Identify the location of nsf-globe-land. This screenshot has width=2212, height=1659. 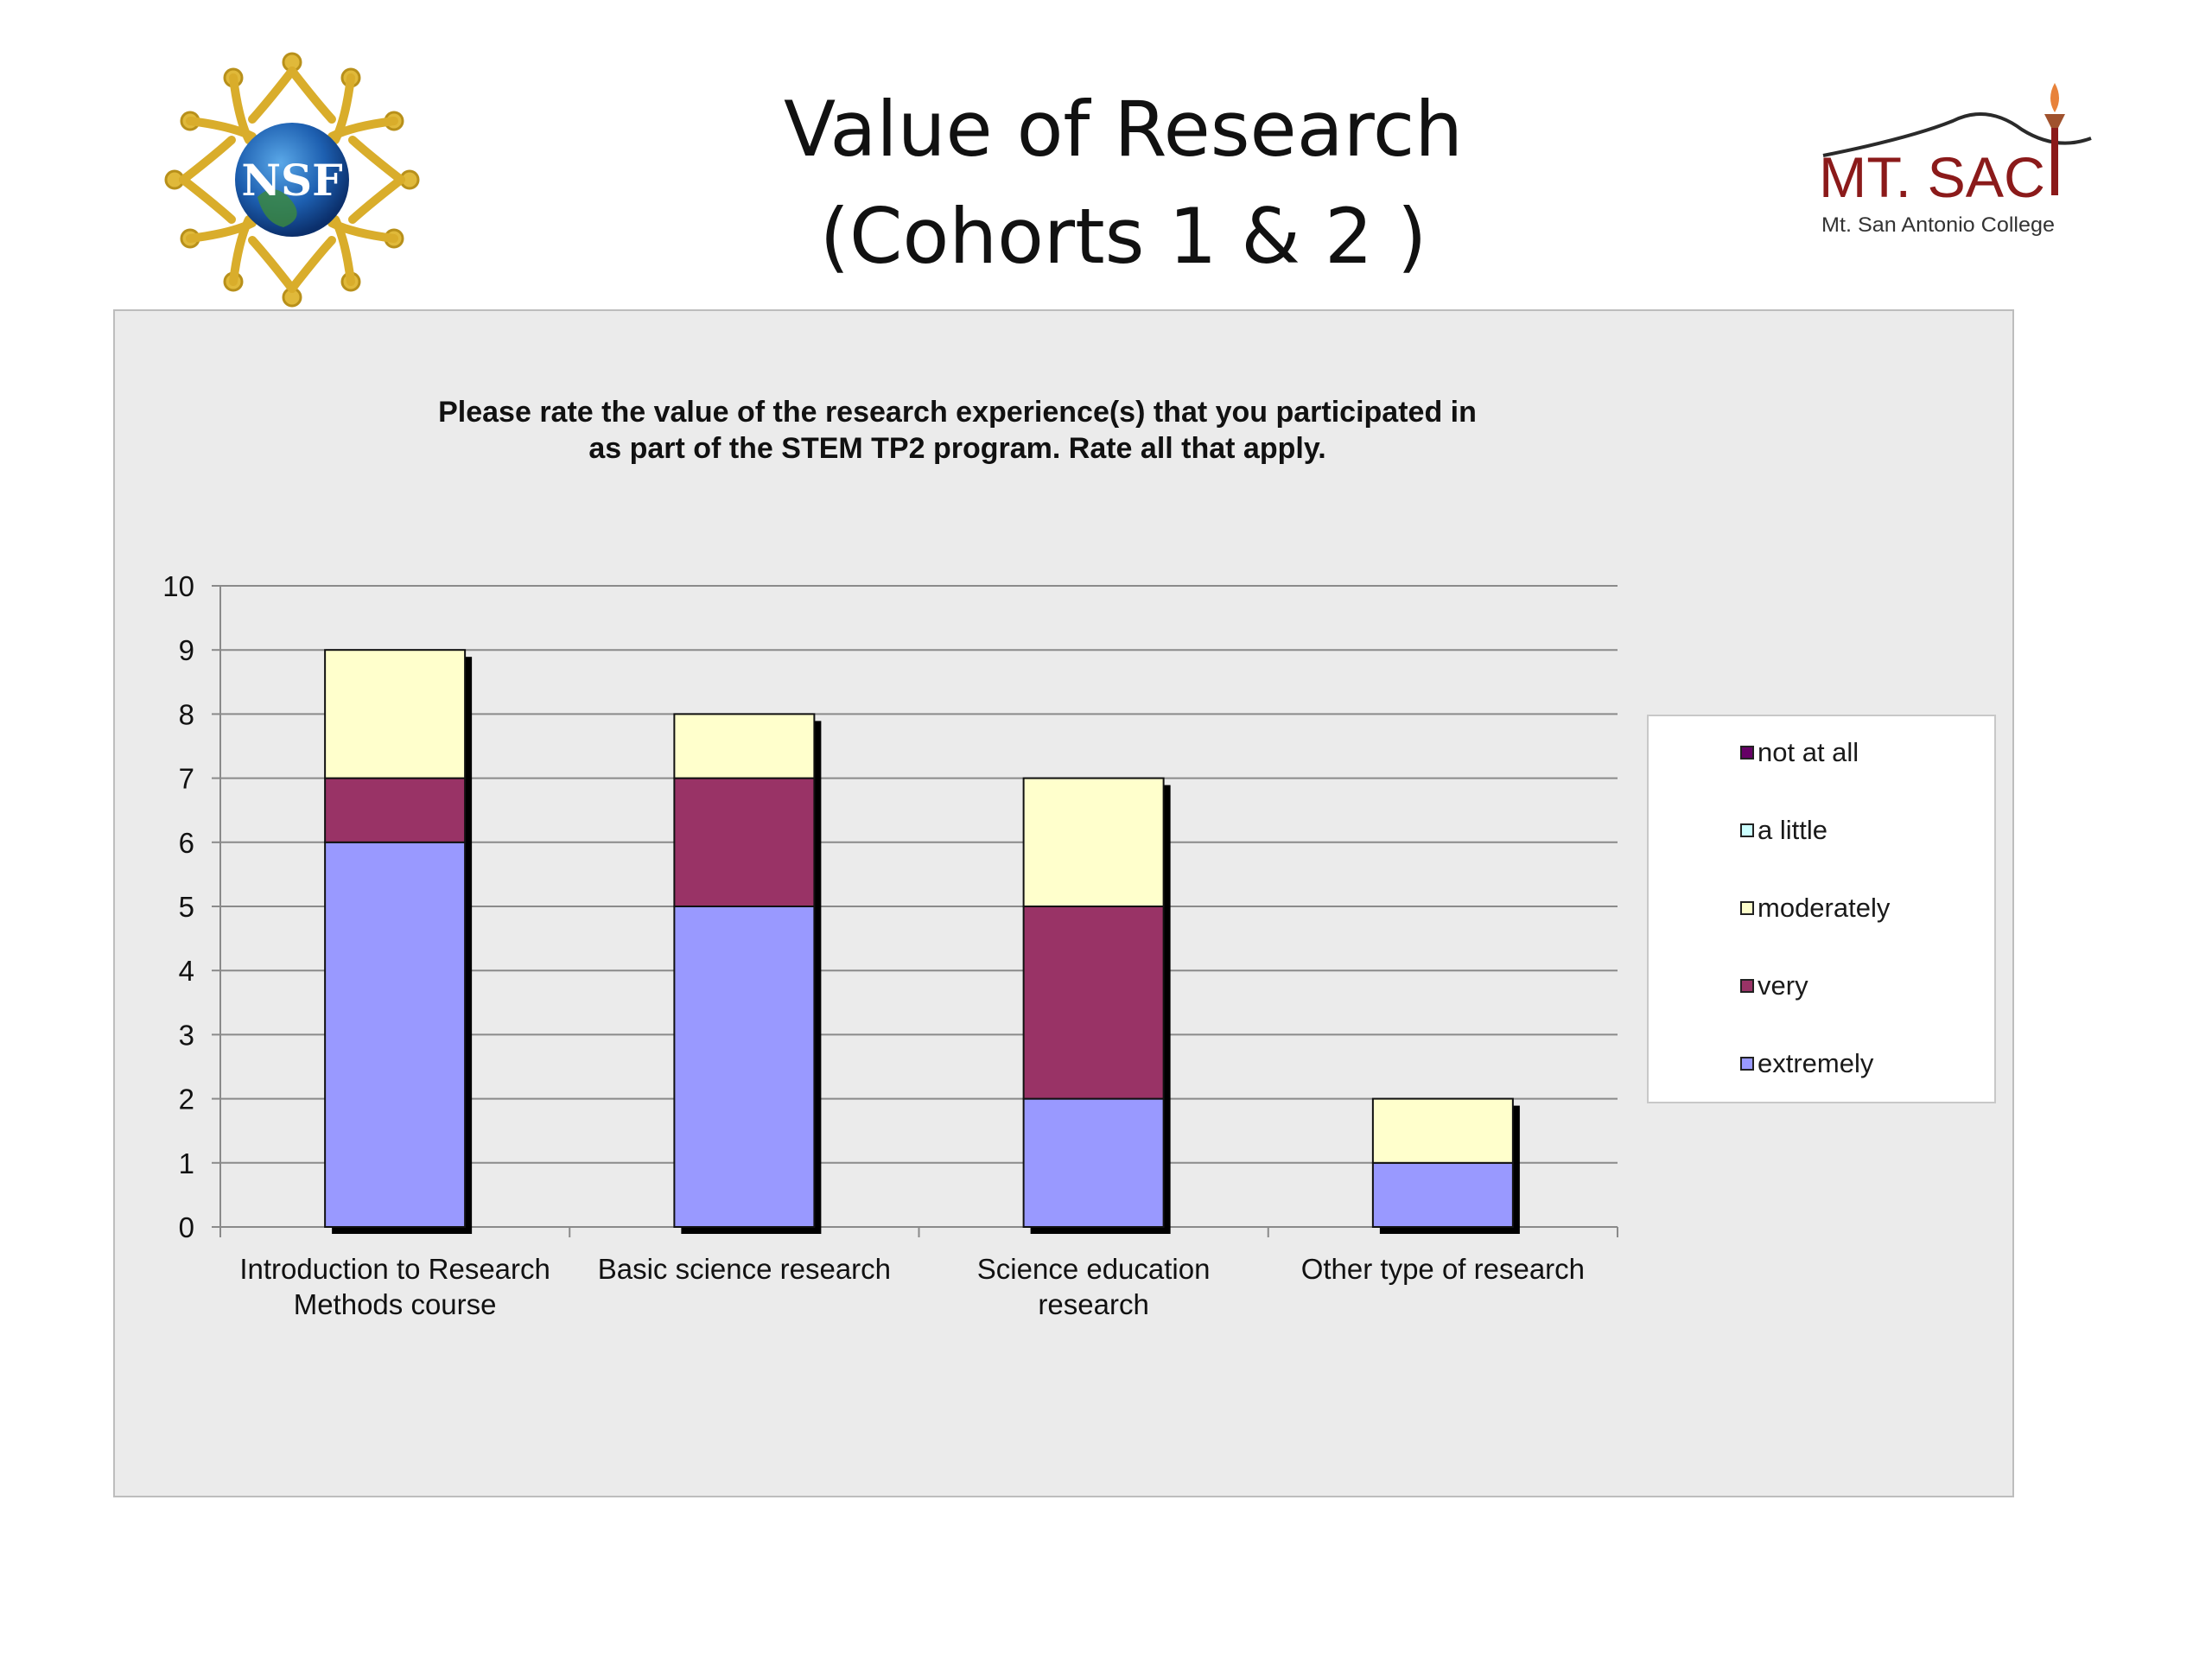
(277, 208).